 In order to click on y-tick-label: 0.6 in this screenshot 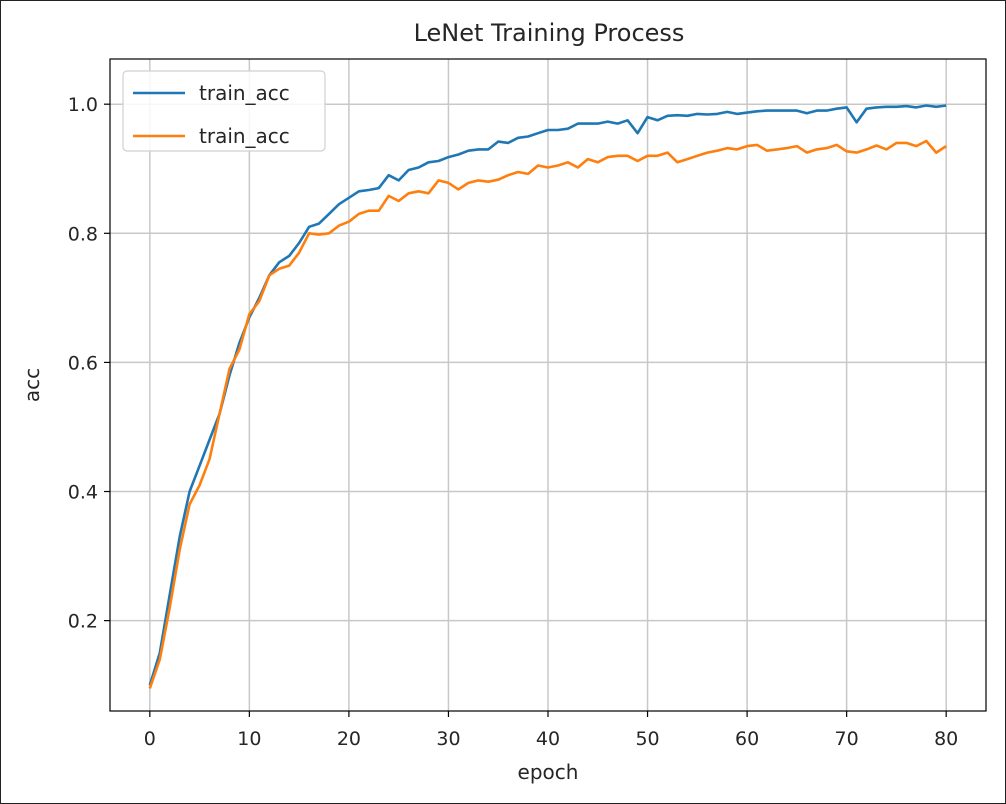, I will do `click(83, 363)`.